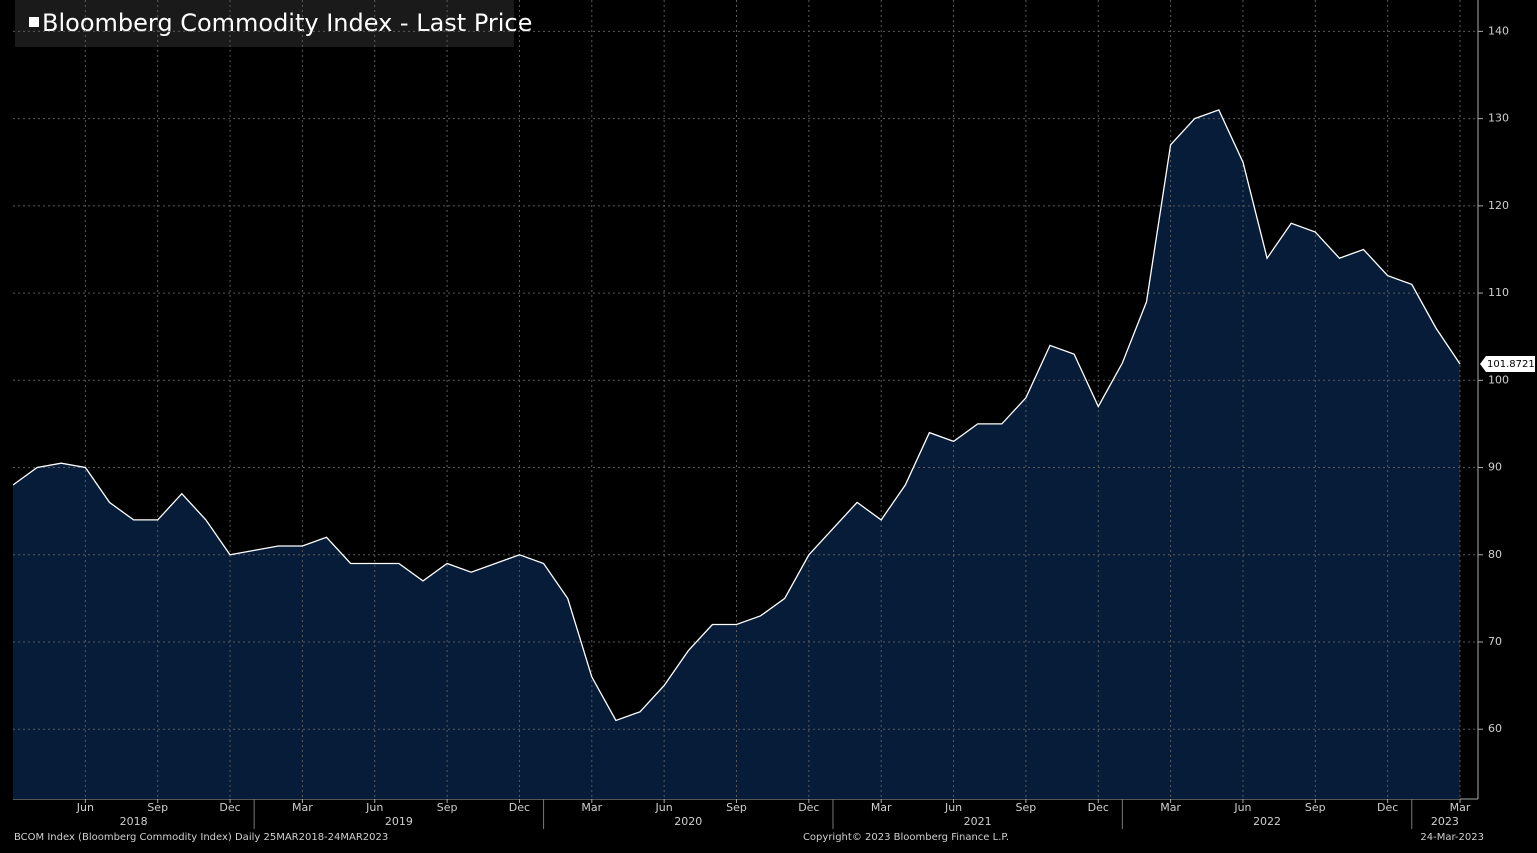  Describe the element at coordinates (34, 22) in the screenshot. I see `legend-swatch` at that location.